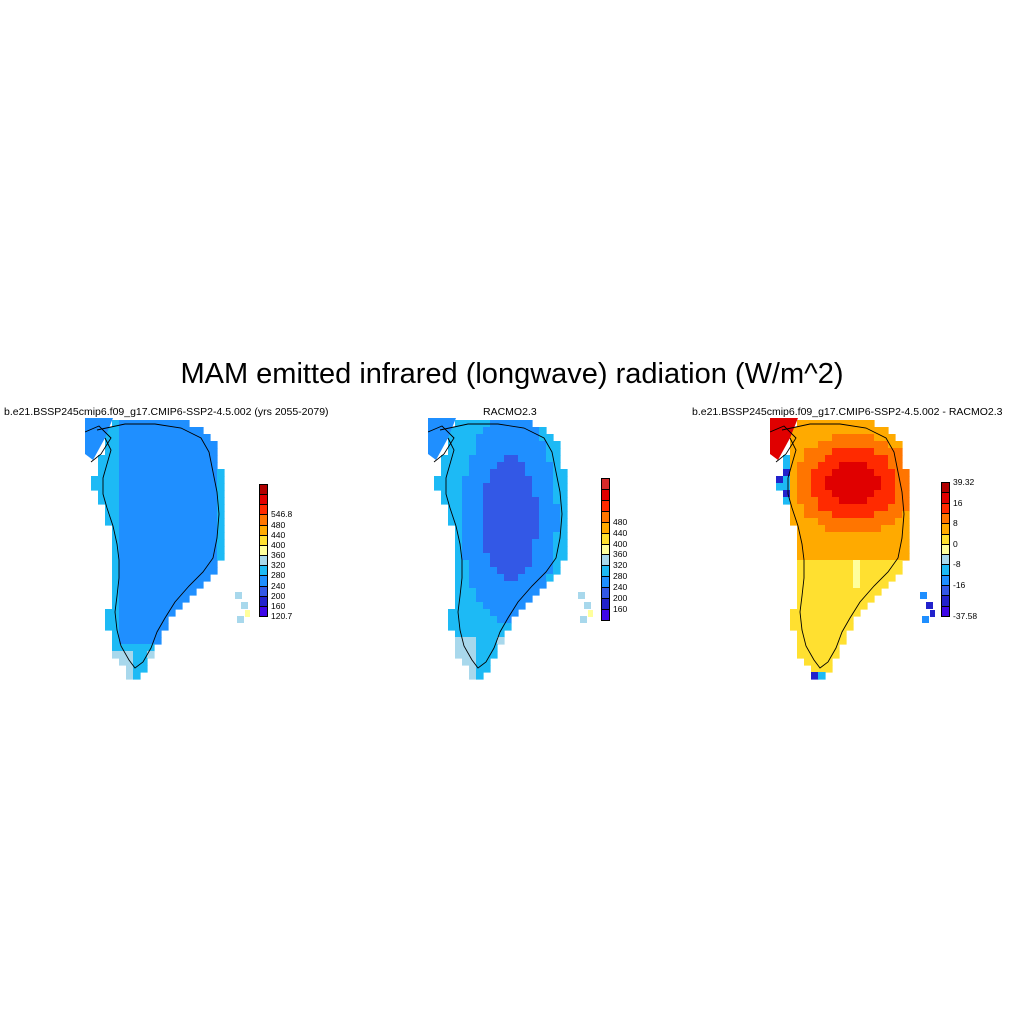 Image resolution: width=1024 pixels, height=1024 pixels. I want to click on colorbar-label: 320, so click(278, 565).